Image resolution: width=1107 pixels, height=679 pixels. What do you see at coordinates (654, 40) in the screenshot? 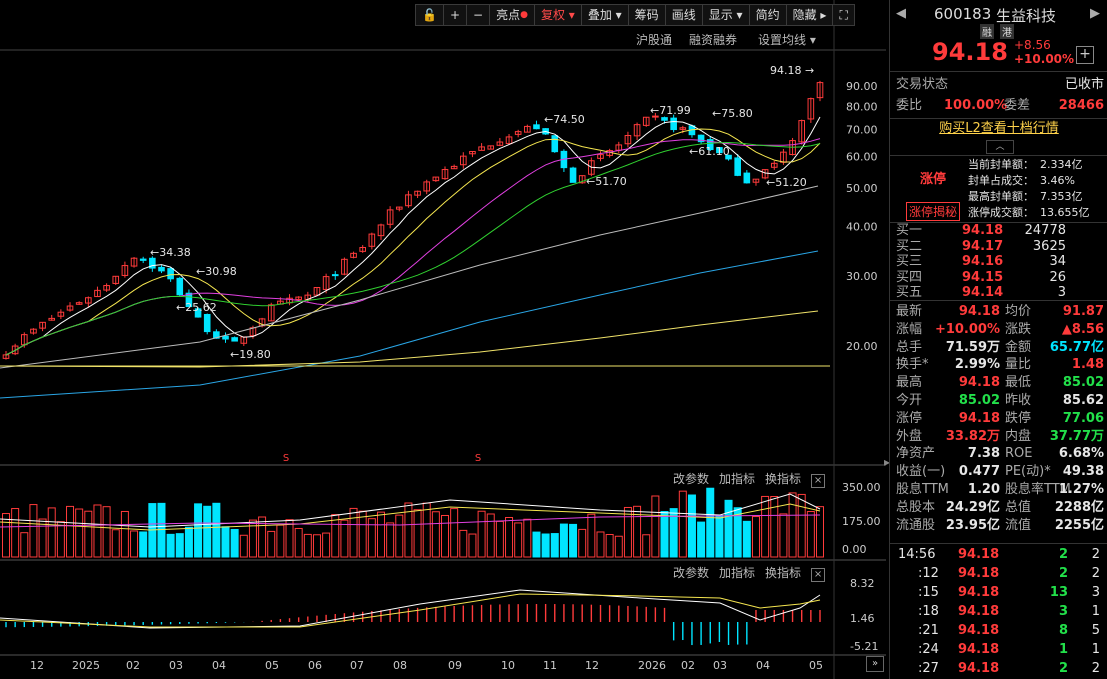
I see `subbar-hgt: 沪股通` at bounding box center [654, 40].